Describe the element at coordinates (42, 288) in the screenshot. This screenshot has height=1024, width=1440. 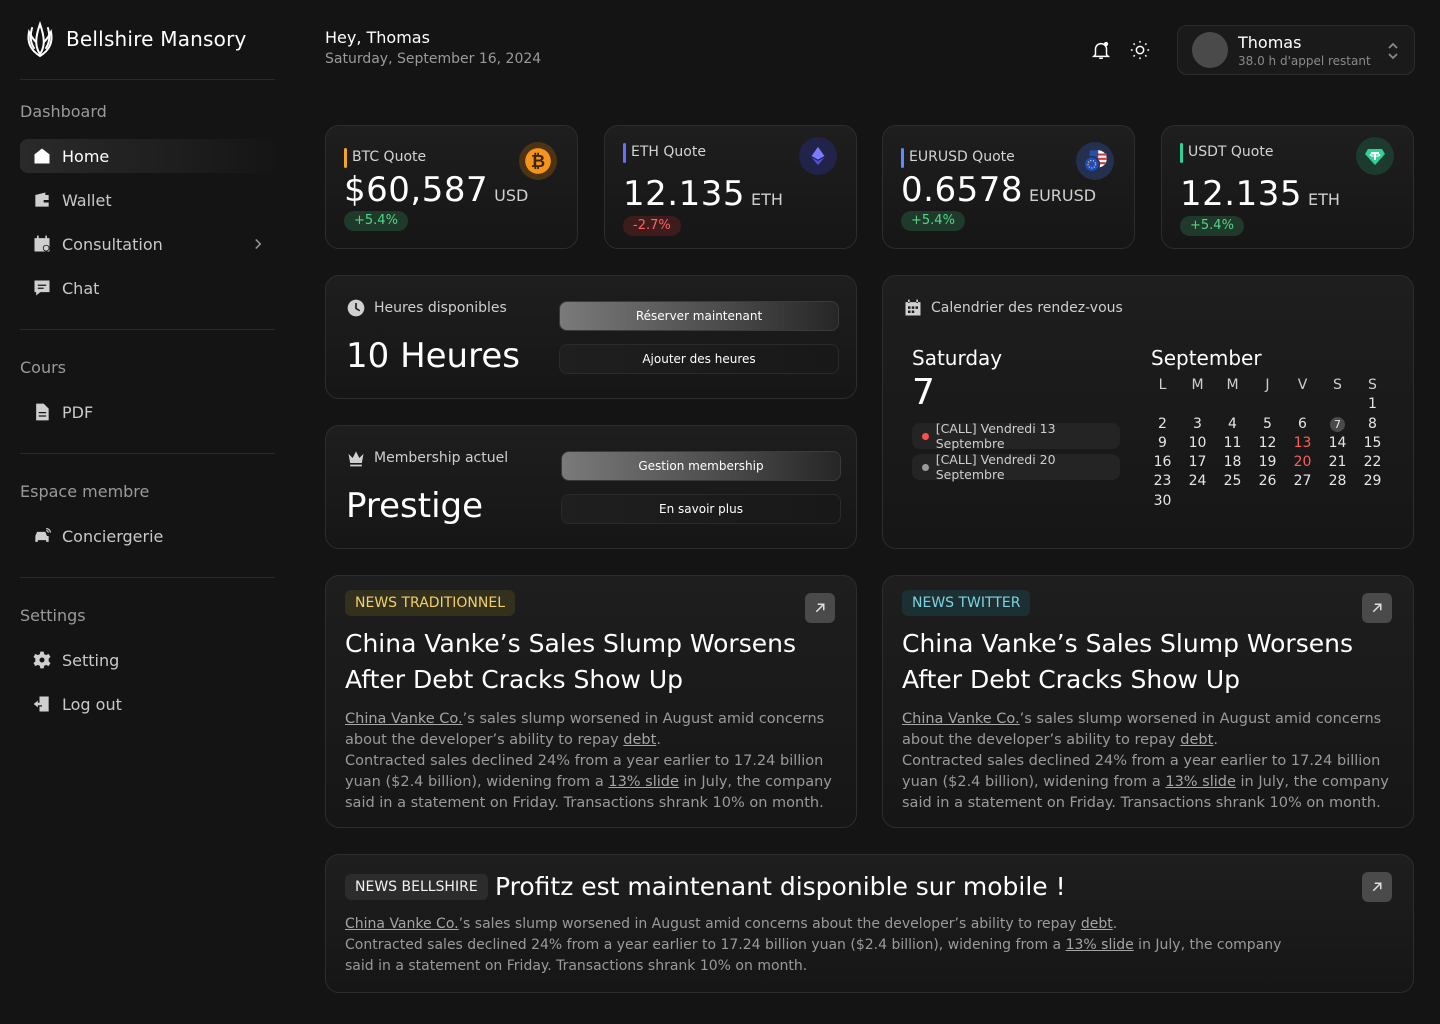
I see `chat-icon` at that location.